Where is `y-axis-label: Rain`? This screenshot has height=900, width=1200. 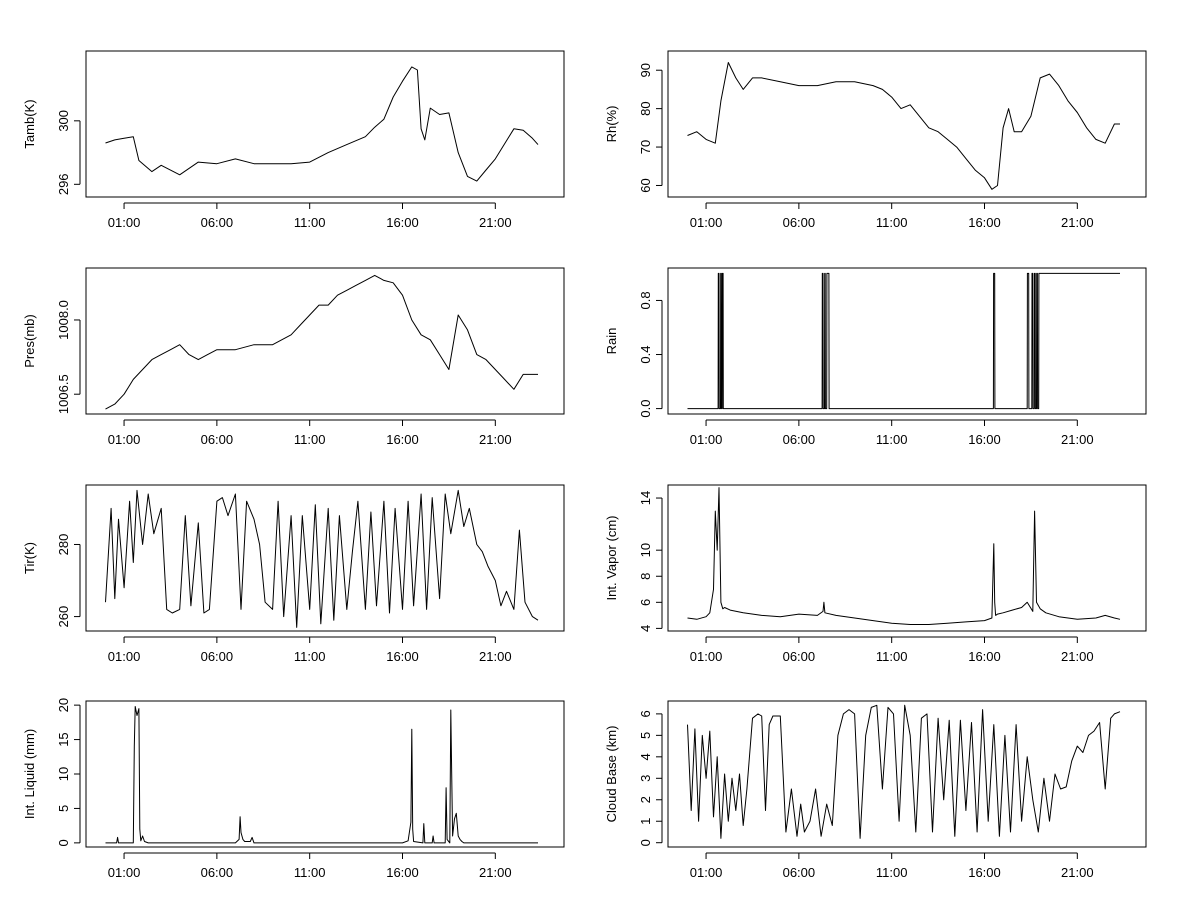
y-axis-label: Rain is located at coordinates (611, 341).